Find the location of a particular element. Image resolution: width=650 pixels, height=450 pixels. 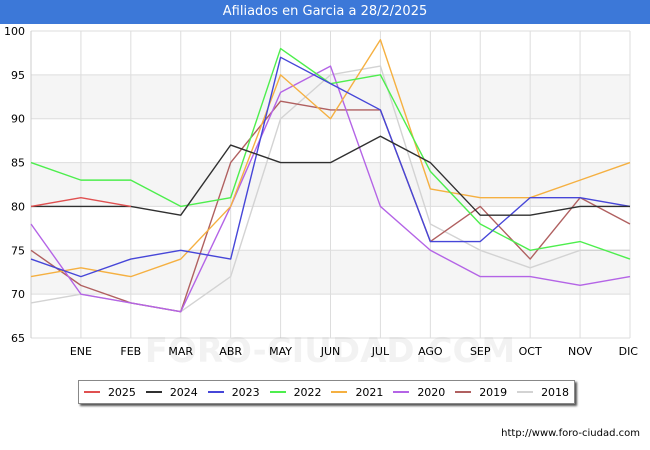

y-tick-label: 70 is located at coordinates (18, 294).